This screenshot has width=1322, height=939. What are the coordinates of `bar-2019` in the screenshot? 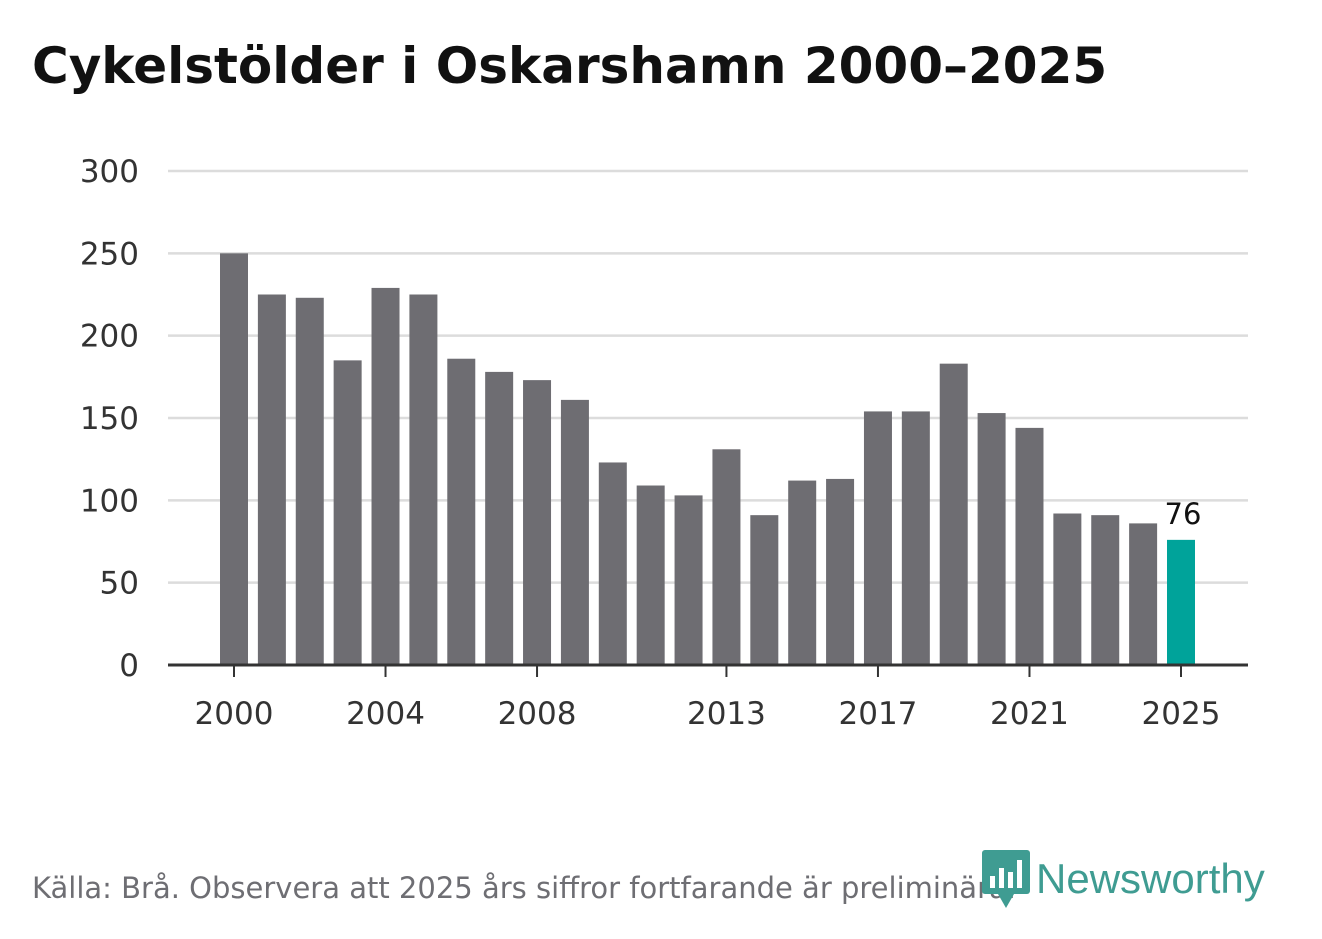 It's located at (953, 514).